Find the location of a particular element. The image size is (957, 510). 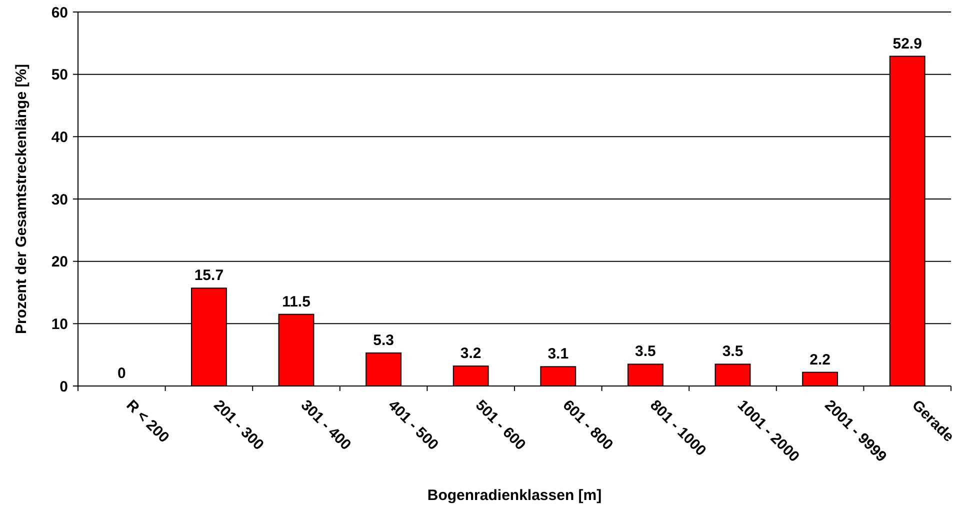

y-tick-label: 50 is located at coordinates (59, 75).